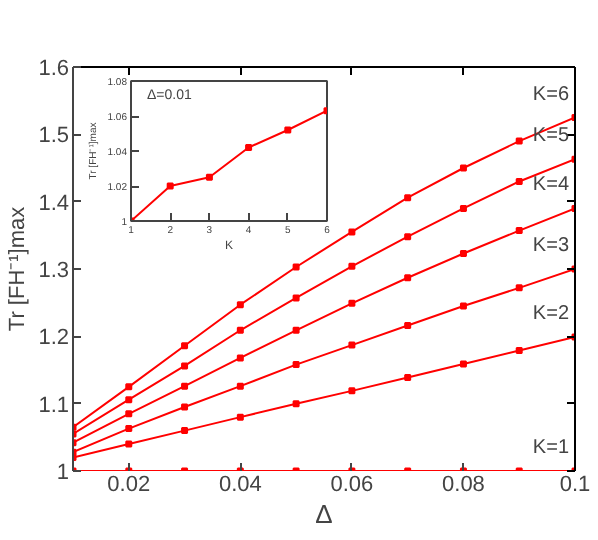 This screenshot has height=540, width=598. Describe the element at coordinates (54, 136) in the screenshot. I see `y-tick-label: 1.5` at that location.